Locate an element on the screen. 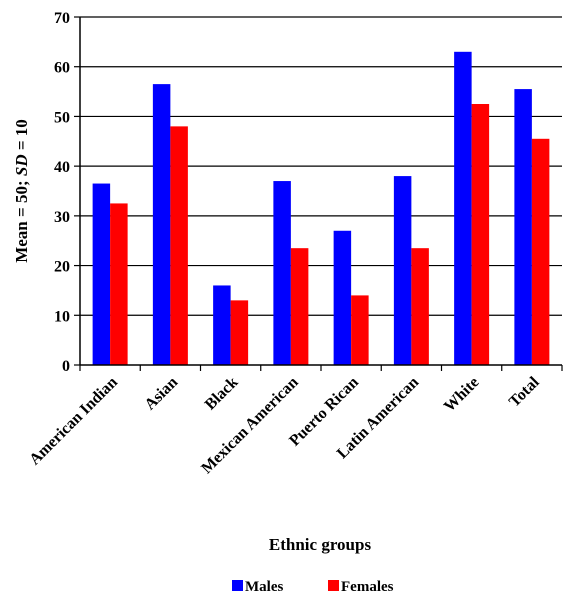 Image resolution: width=568 pixels, height=598 pixels. legend-label-males: Males is located at coordinates (264, 587).